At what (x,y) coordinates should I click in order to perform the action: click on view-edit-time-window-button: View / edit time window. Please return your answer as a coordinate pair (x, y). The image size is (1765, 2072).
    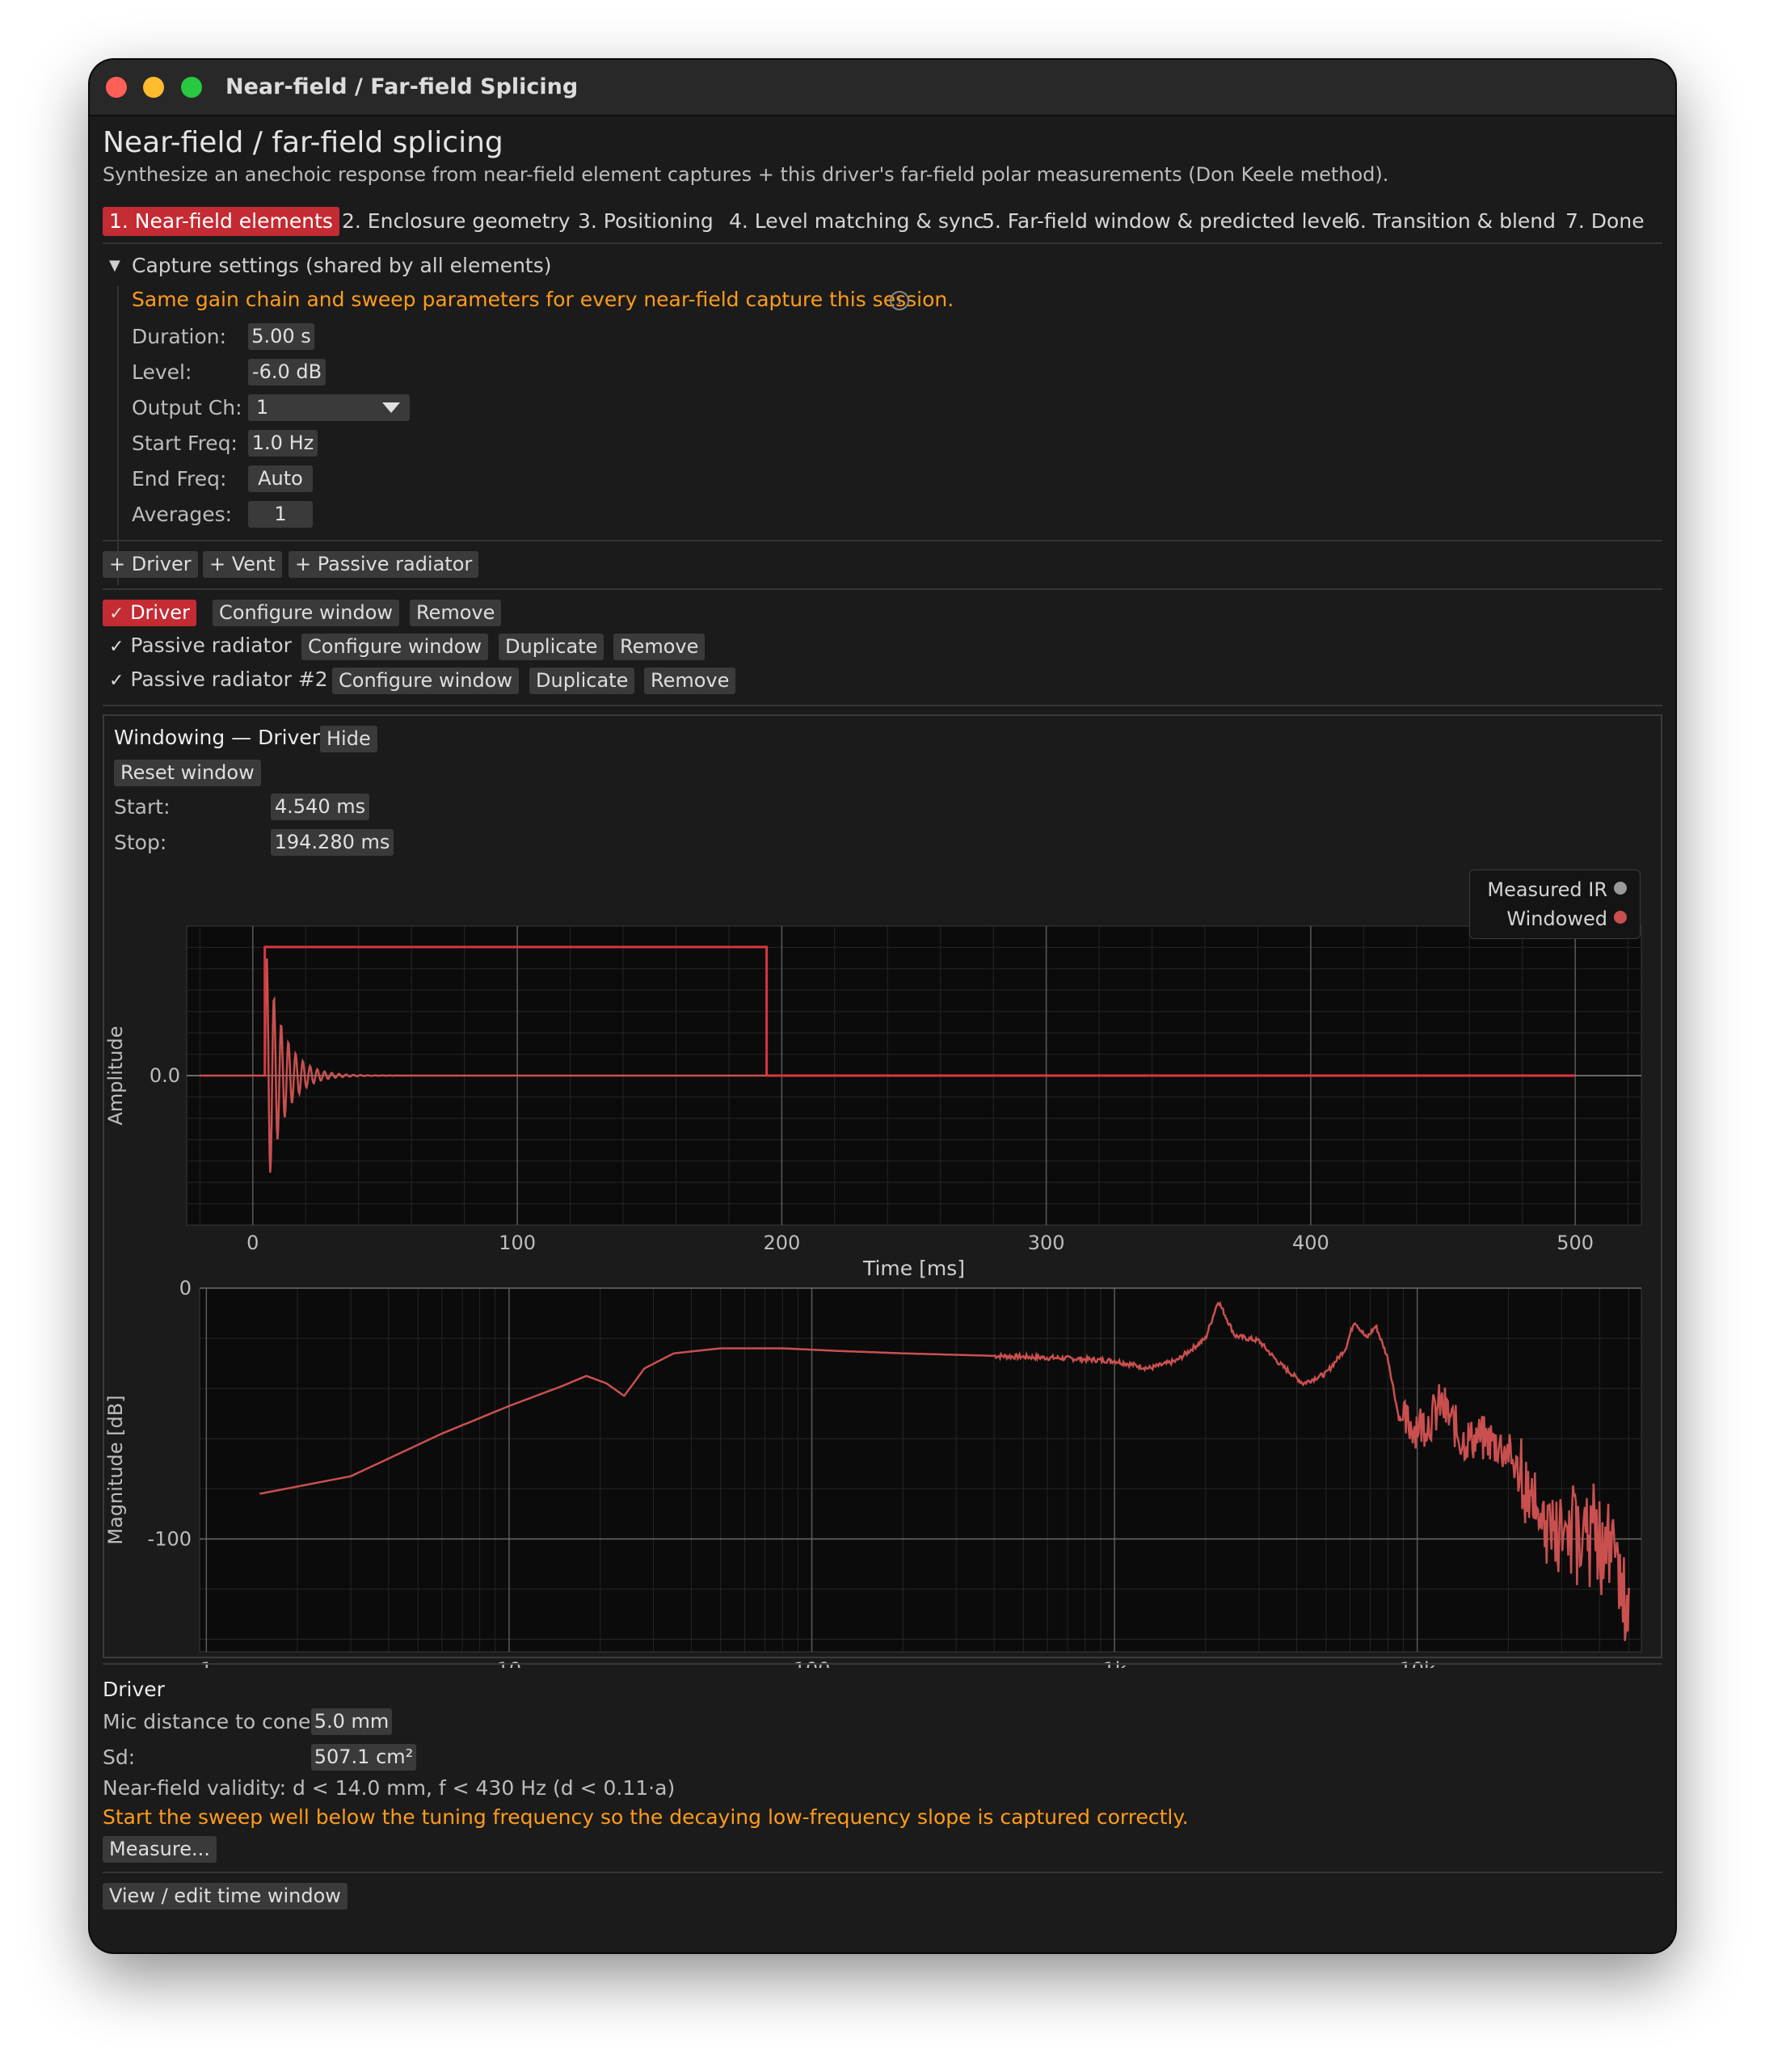
    Looking at the image, I should click on (225, 1897).